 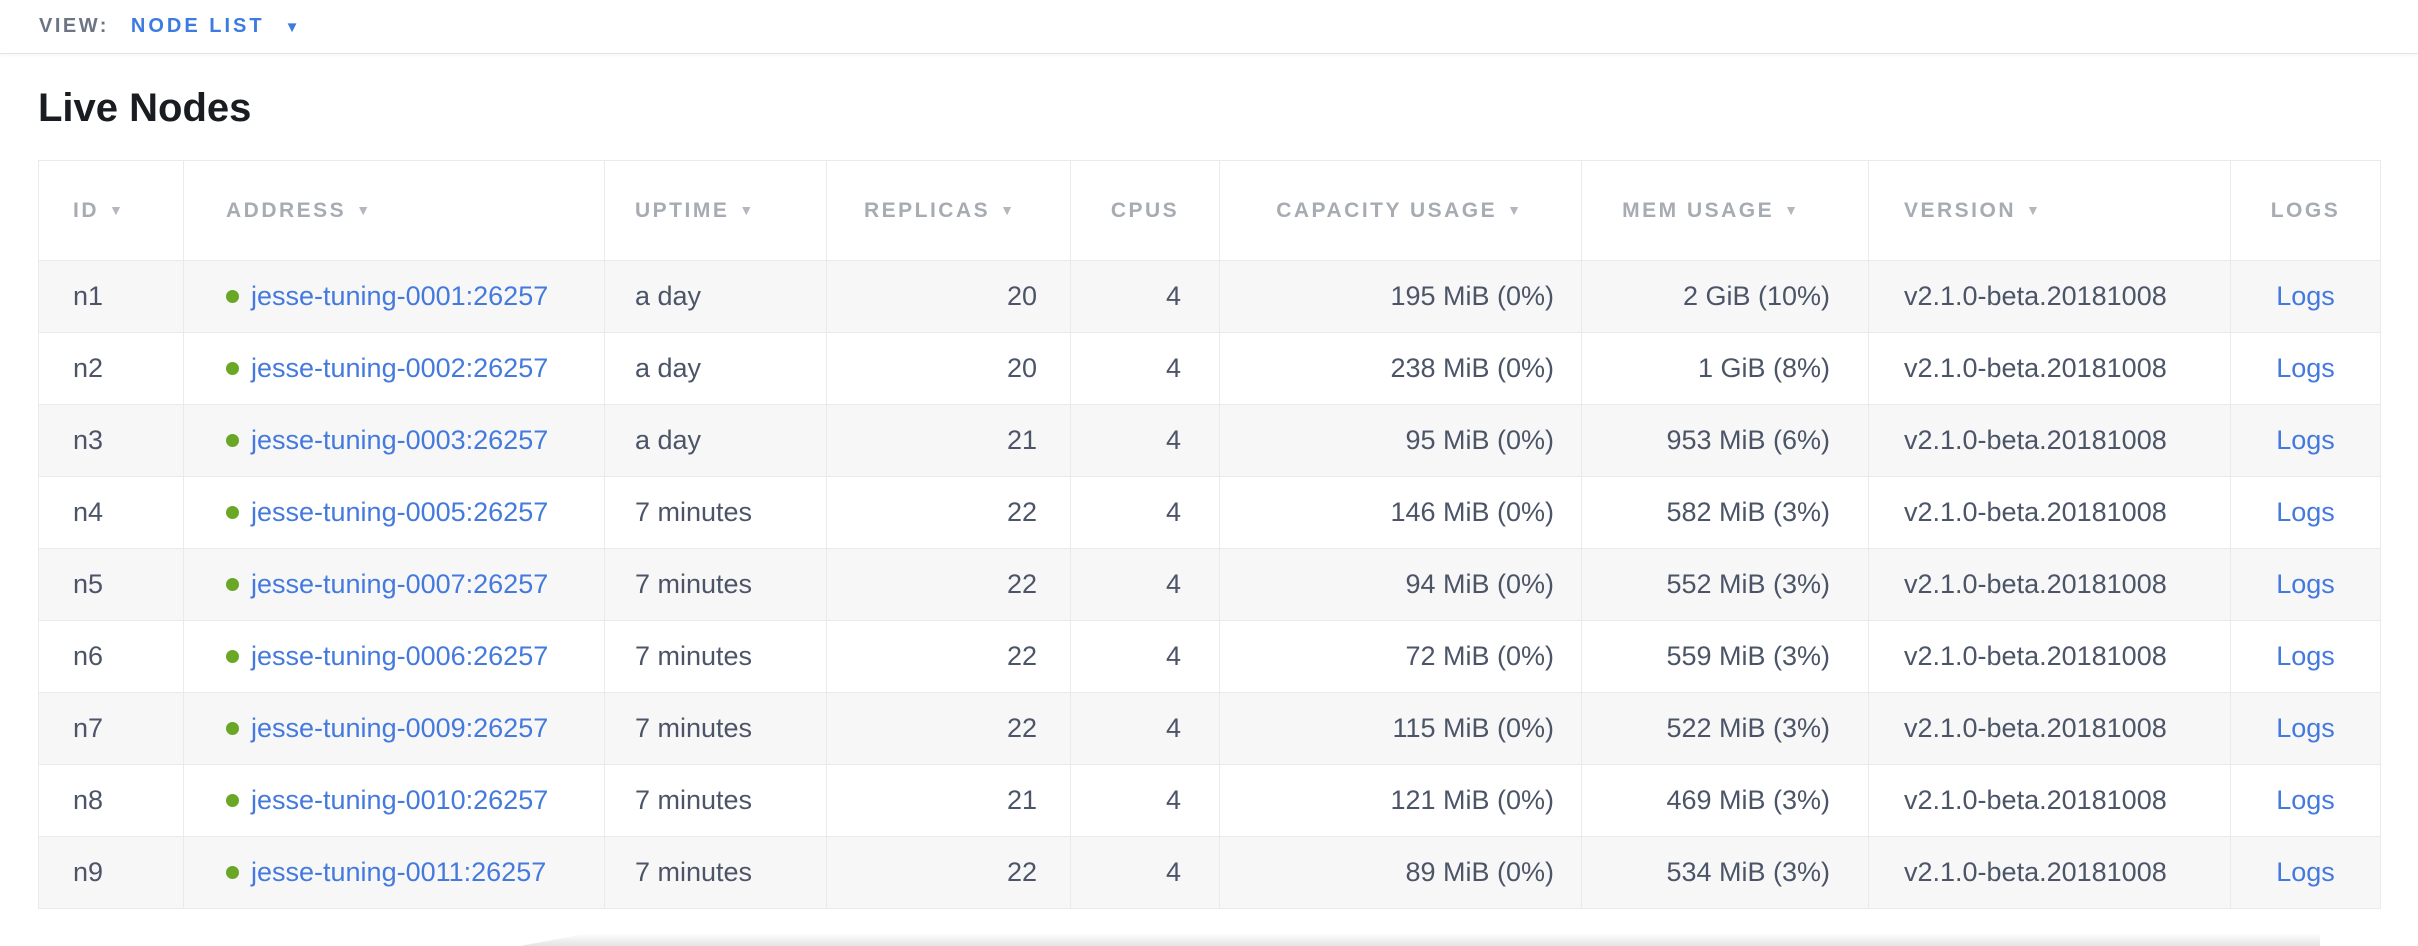 I want to click on column-header-address: ADDRESS ▼, so click(x=394, y=210).